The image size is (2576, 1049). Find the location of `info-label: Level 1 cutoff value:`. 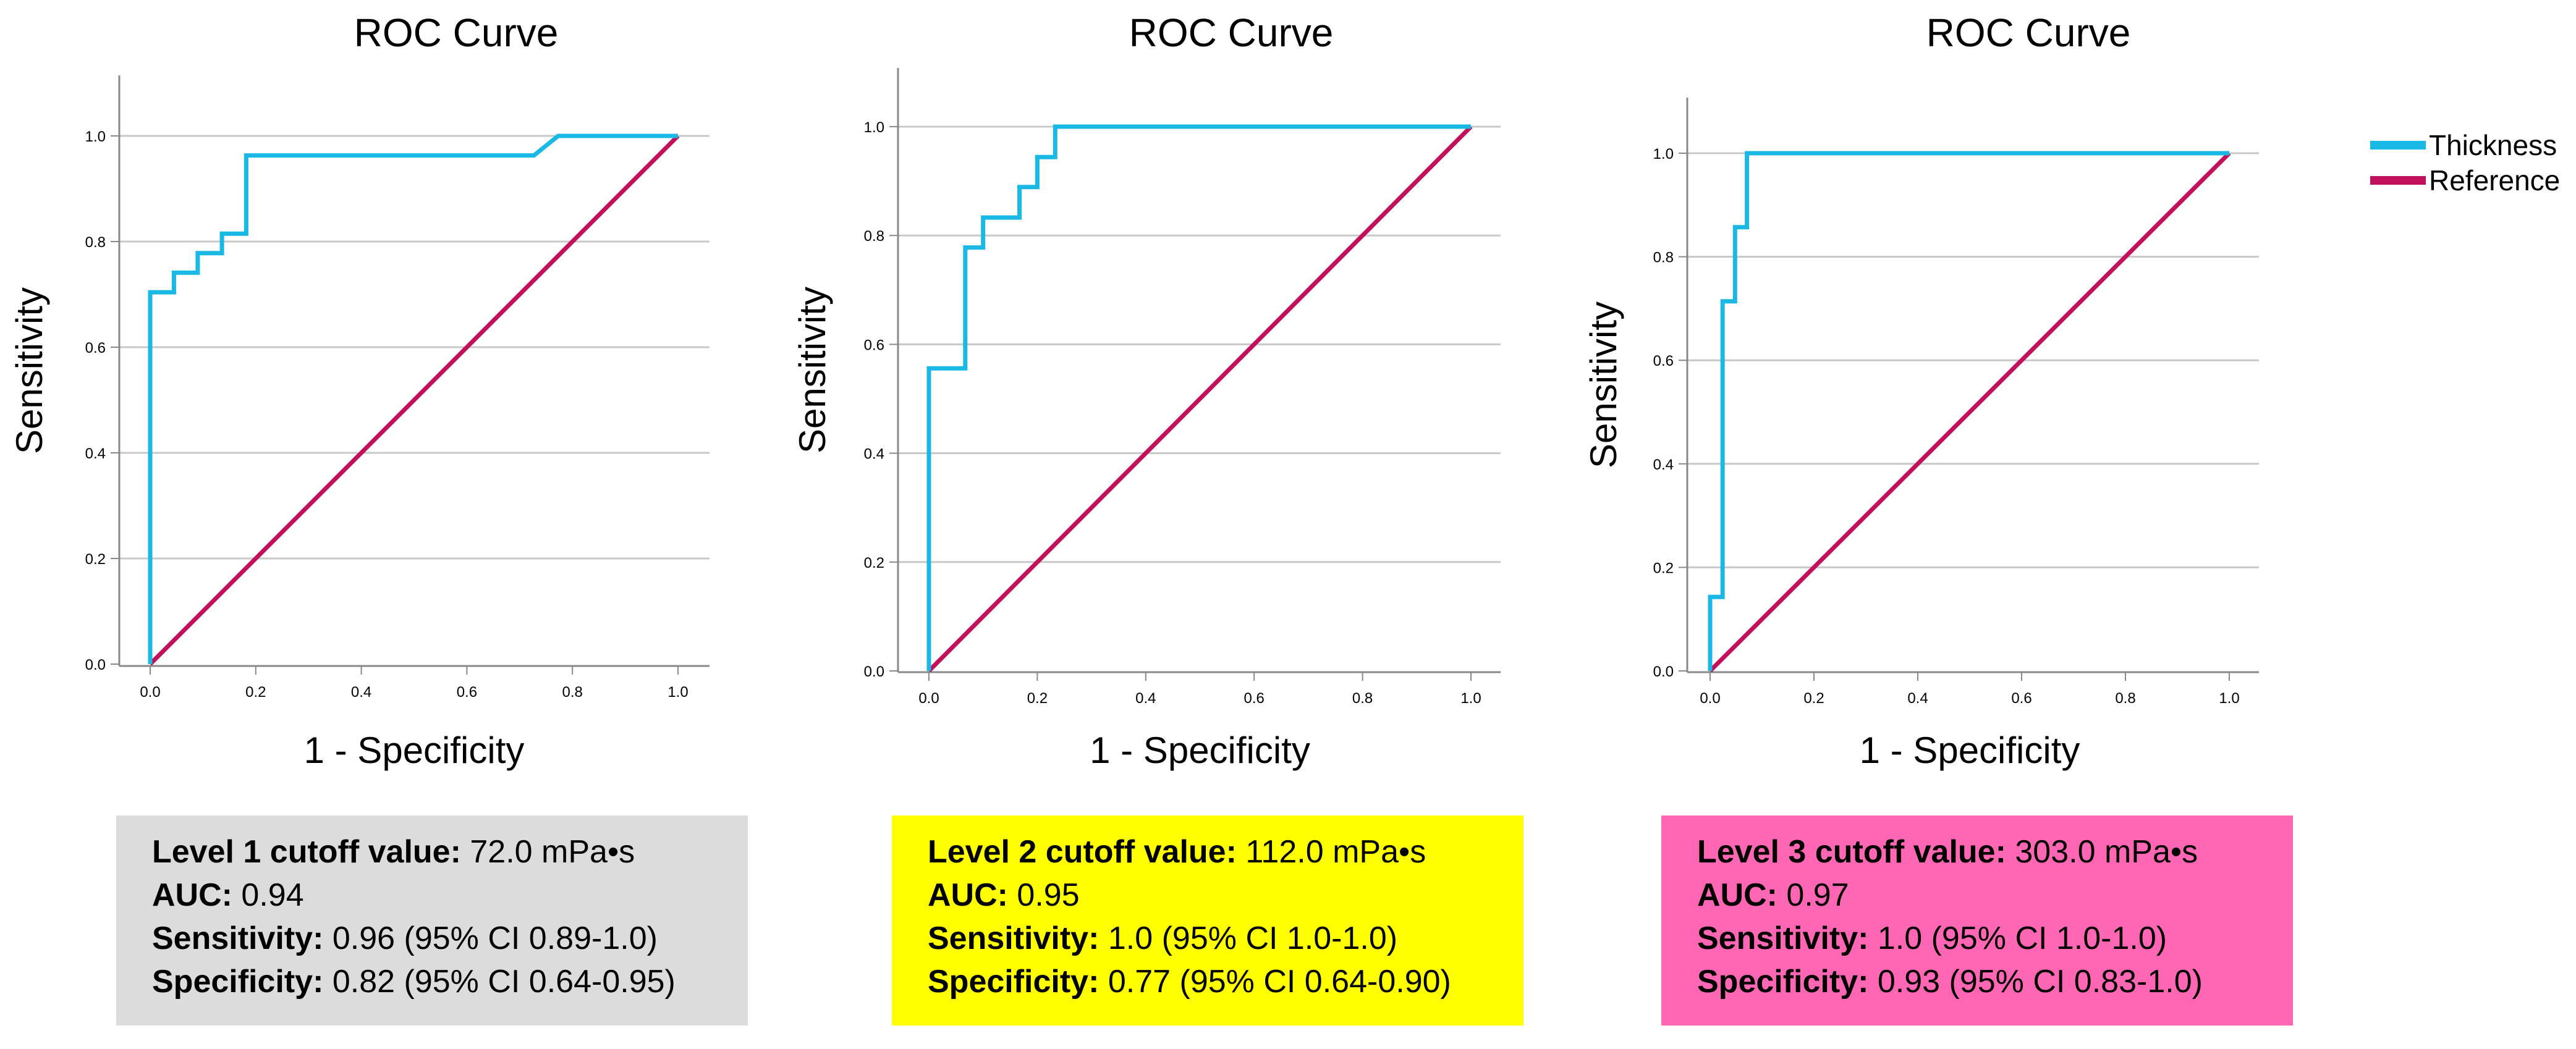

info-label: Level 1 cutoff value: is located at coordinates (306, 852).